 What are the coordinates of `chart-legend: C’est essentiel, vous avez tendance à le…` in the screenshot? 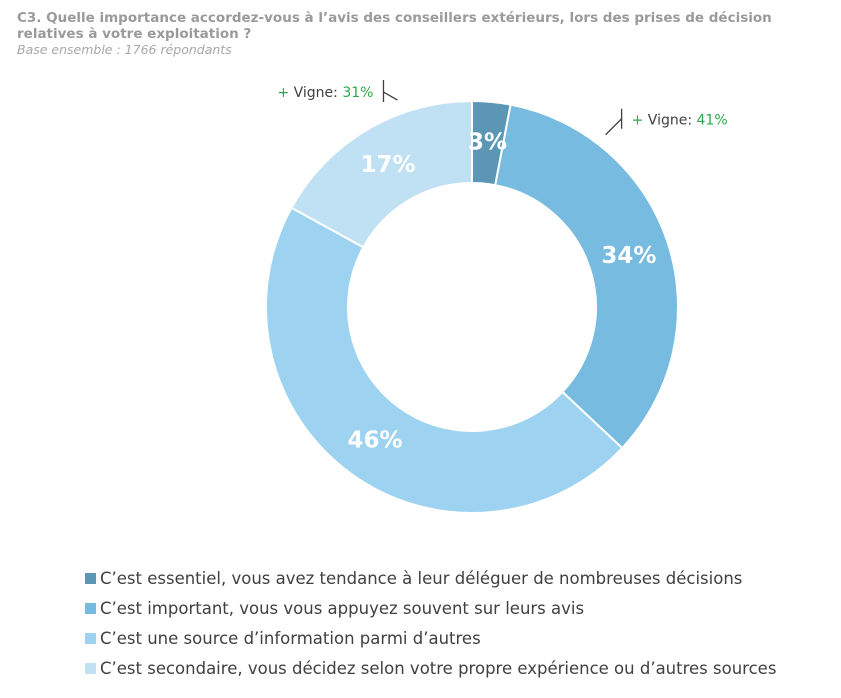 It's located at (430, 623).